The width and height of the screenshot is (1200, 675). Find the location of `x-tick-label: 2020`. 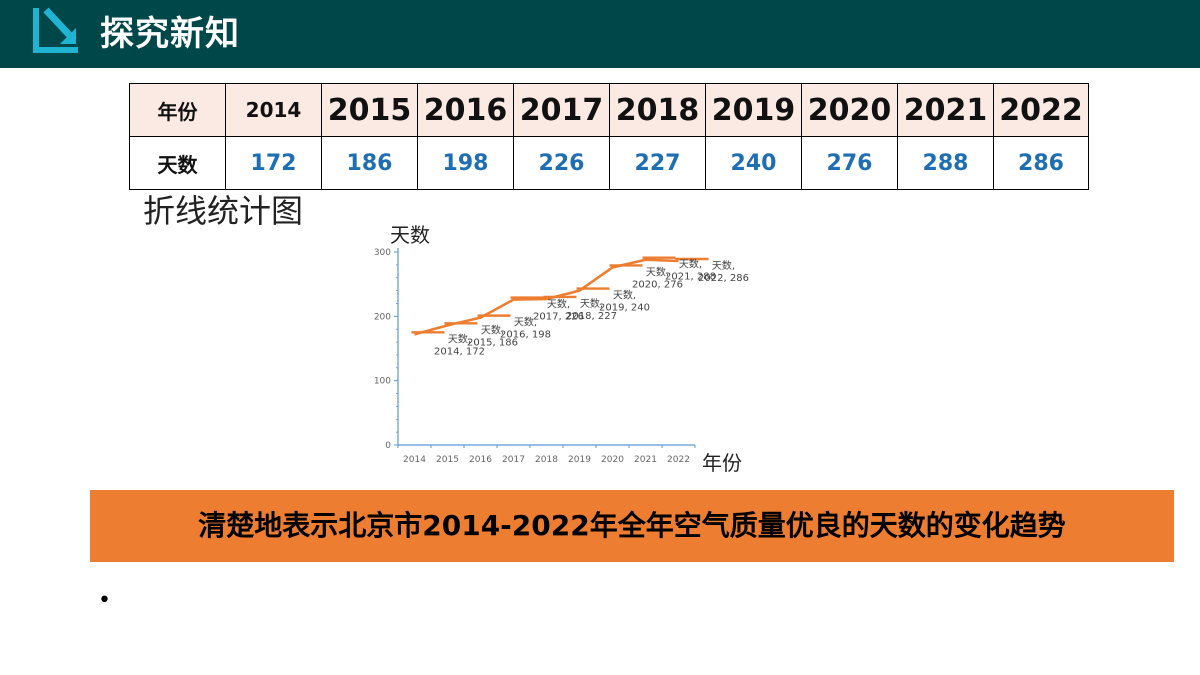

x-tick-label: 2020 is located at coordinates (612, 460).